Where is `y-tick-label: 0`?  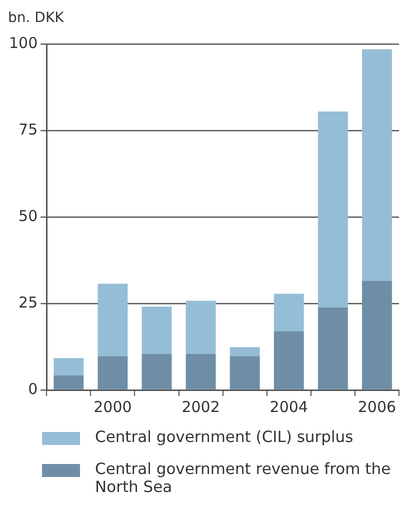
y-tick-label: 0 is located at coordinates (33, 389).